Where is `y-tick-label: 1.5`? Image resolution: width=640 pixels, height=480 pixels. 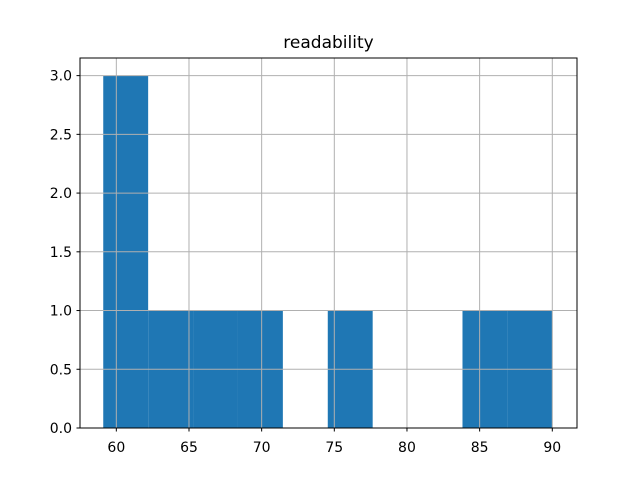
y-tick-label: 1.5 is located at coordinates (61, 253).